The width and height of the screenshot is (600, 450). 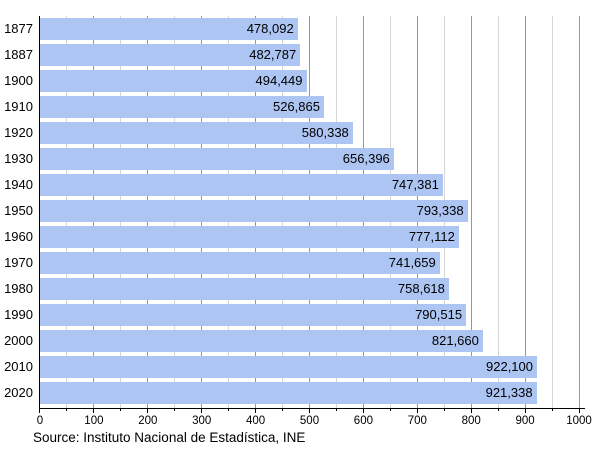 What do you see at coordinates (18, 158) in the screenshot?
I see `y-axis-label-1930: 1930` at bounding box center [18, 158].